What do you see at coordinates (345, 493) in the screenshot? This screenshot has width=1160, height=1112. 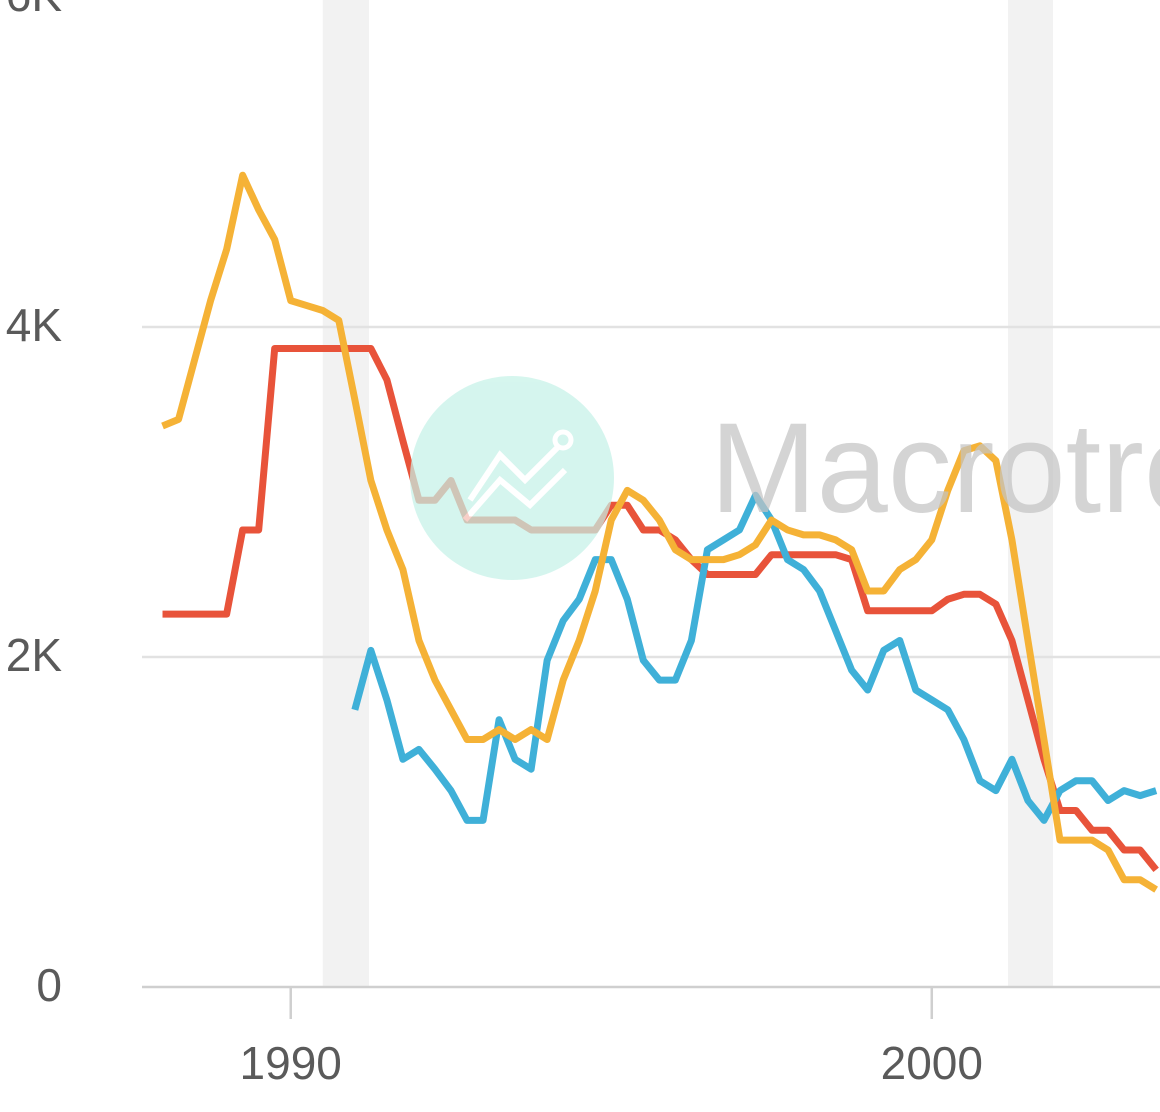 I see `recession-band` at bounding box center [345, 493].